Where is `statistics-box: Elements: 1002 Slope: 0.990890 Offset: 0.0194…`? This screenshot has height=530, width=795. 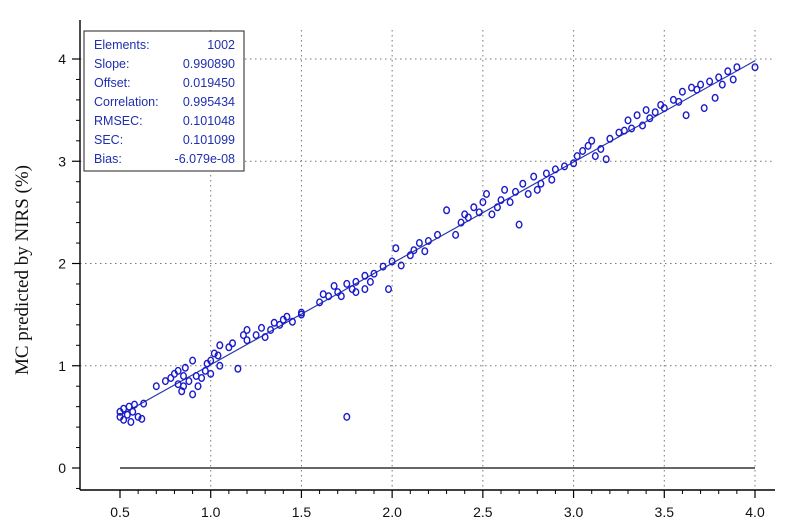 statistics-box: Elements: 1002 Slope: 0.990890 Offset: 0.0194… is located at coordinates (164, 101).